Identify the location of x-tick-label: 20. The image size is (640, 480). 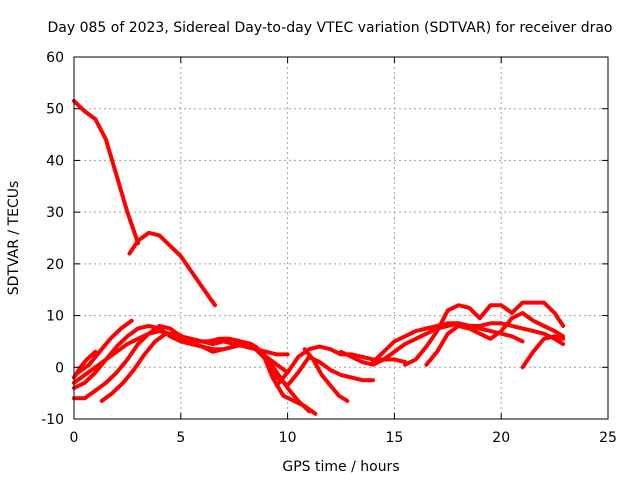
(501, 438).